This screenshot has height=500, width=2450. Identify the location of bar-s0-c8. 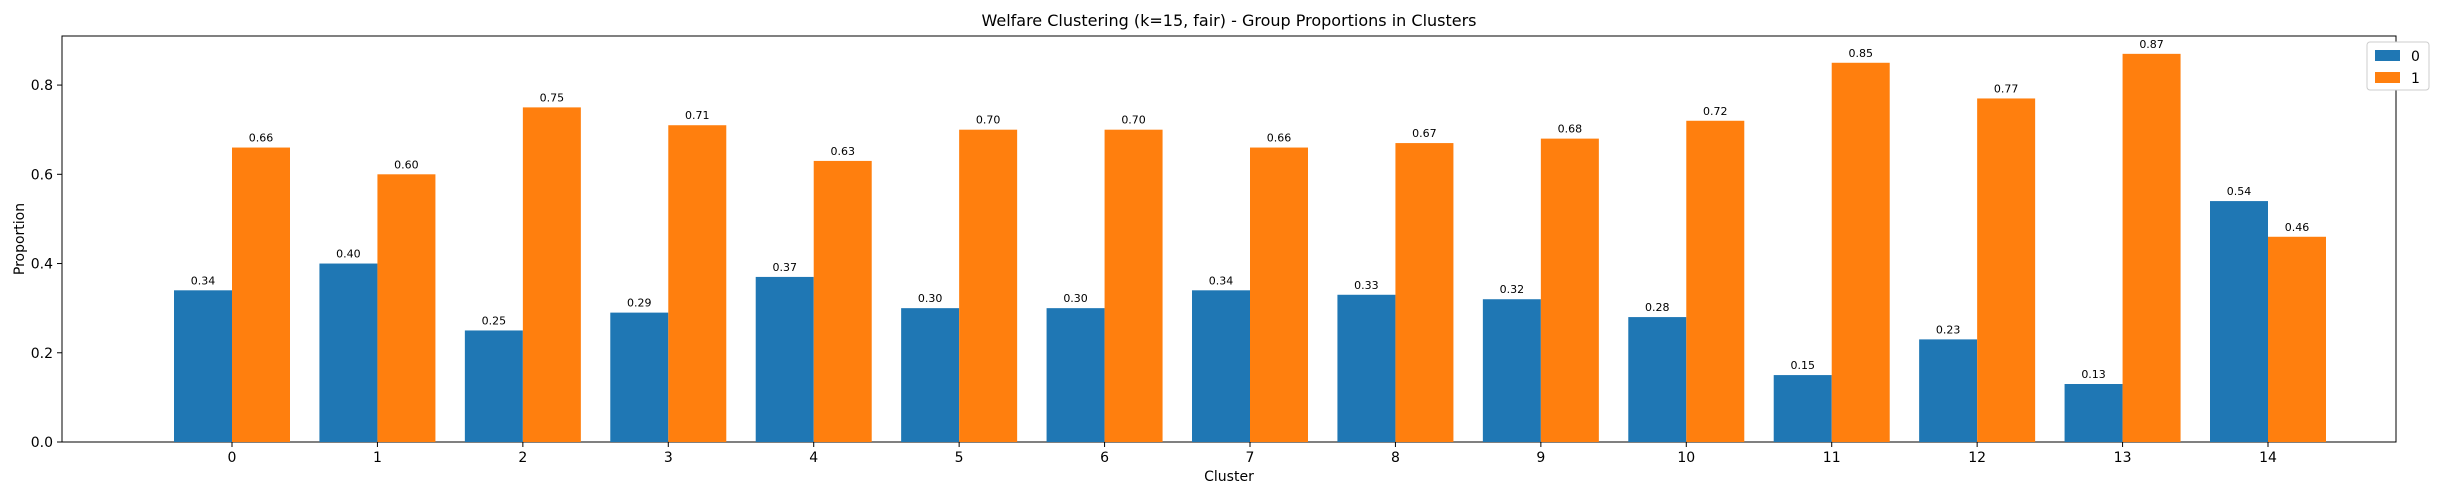
(1366, 368).